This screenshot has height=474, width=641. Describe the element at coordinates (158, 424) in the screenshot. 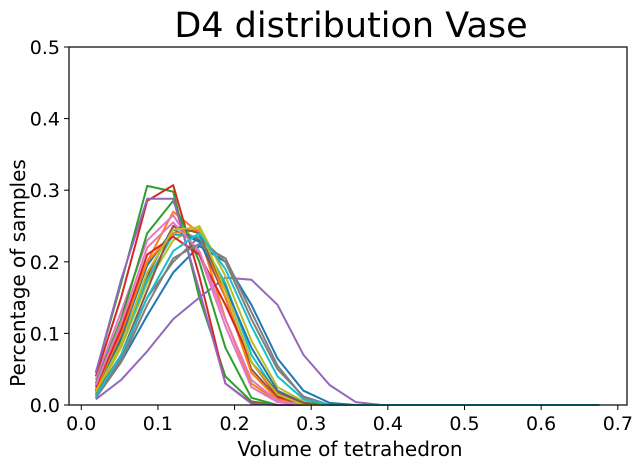

I see `x-tick-label: 0.1` at that location.